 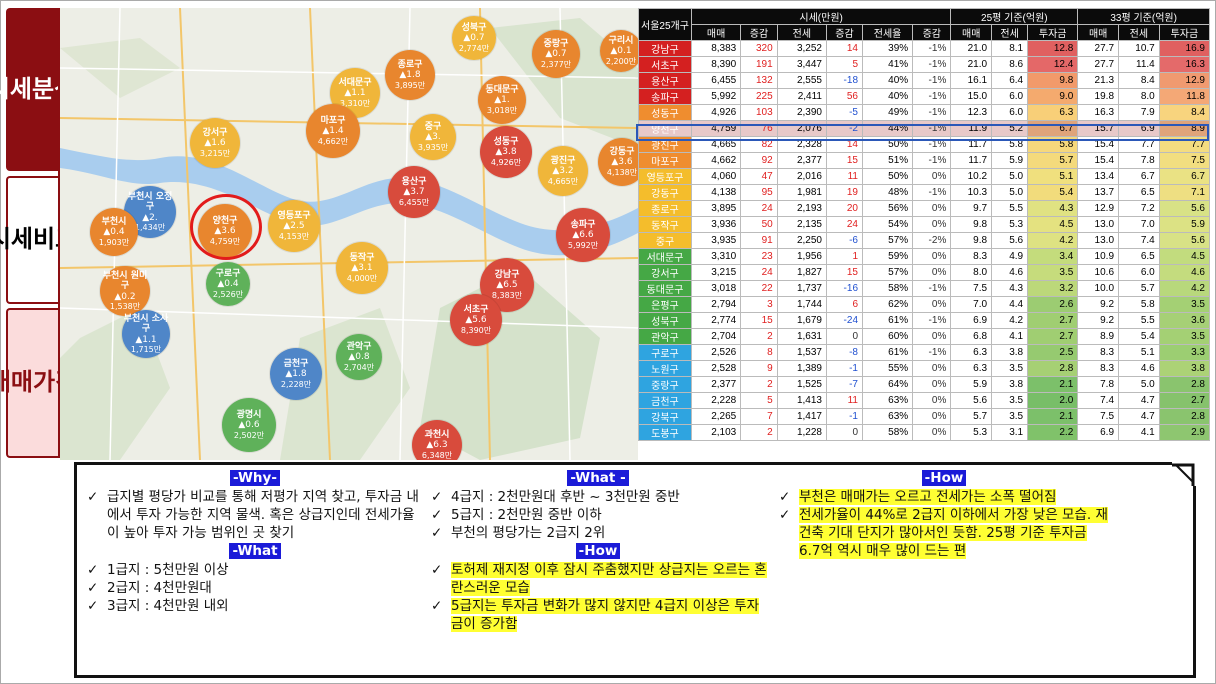 I want to click on table-cell: 5.1, so click(x=1139, y=352).